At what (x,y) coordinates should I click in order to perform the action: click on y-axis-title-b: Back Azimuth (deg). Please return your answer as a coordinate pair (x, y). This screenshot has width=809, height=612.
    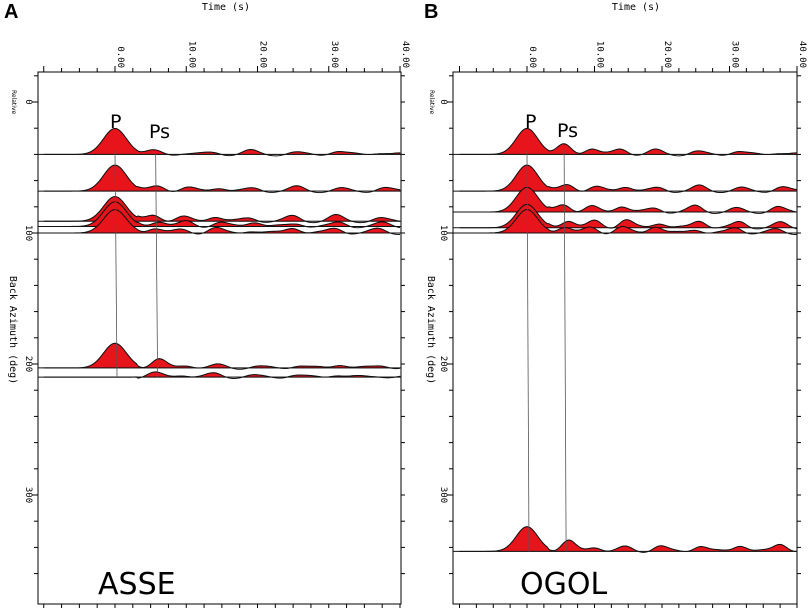
    Looking at the image, I should click on (430, 330).